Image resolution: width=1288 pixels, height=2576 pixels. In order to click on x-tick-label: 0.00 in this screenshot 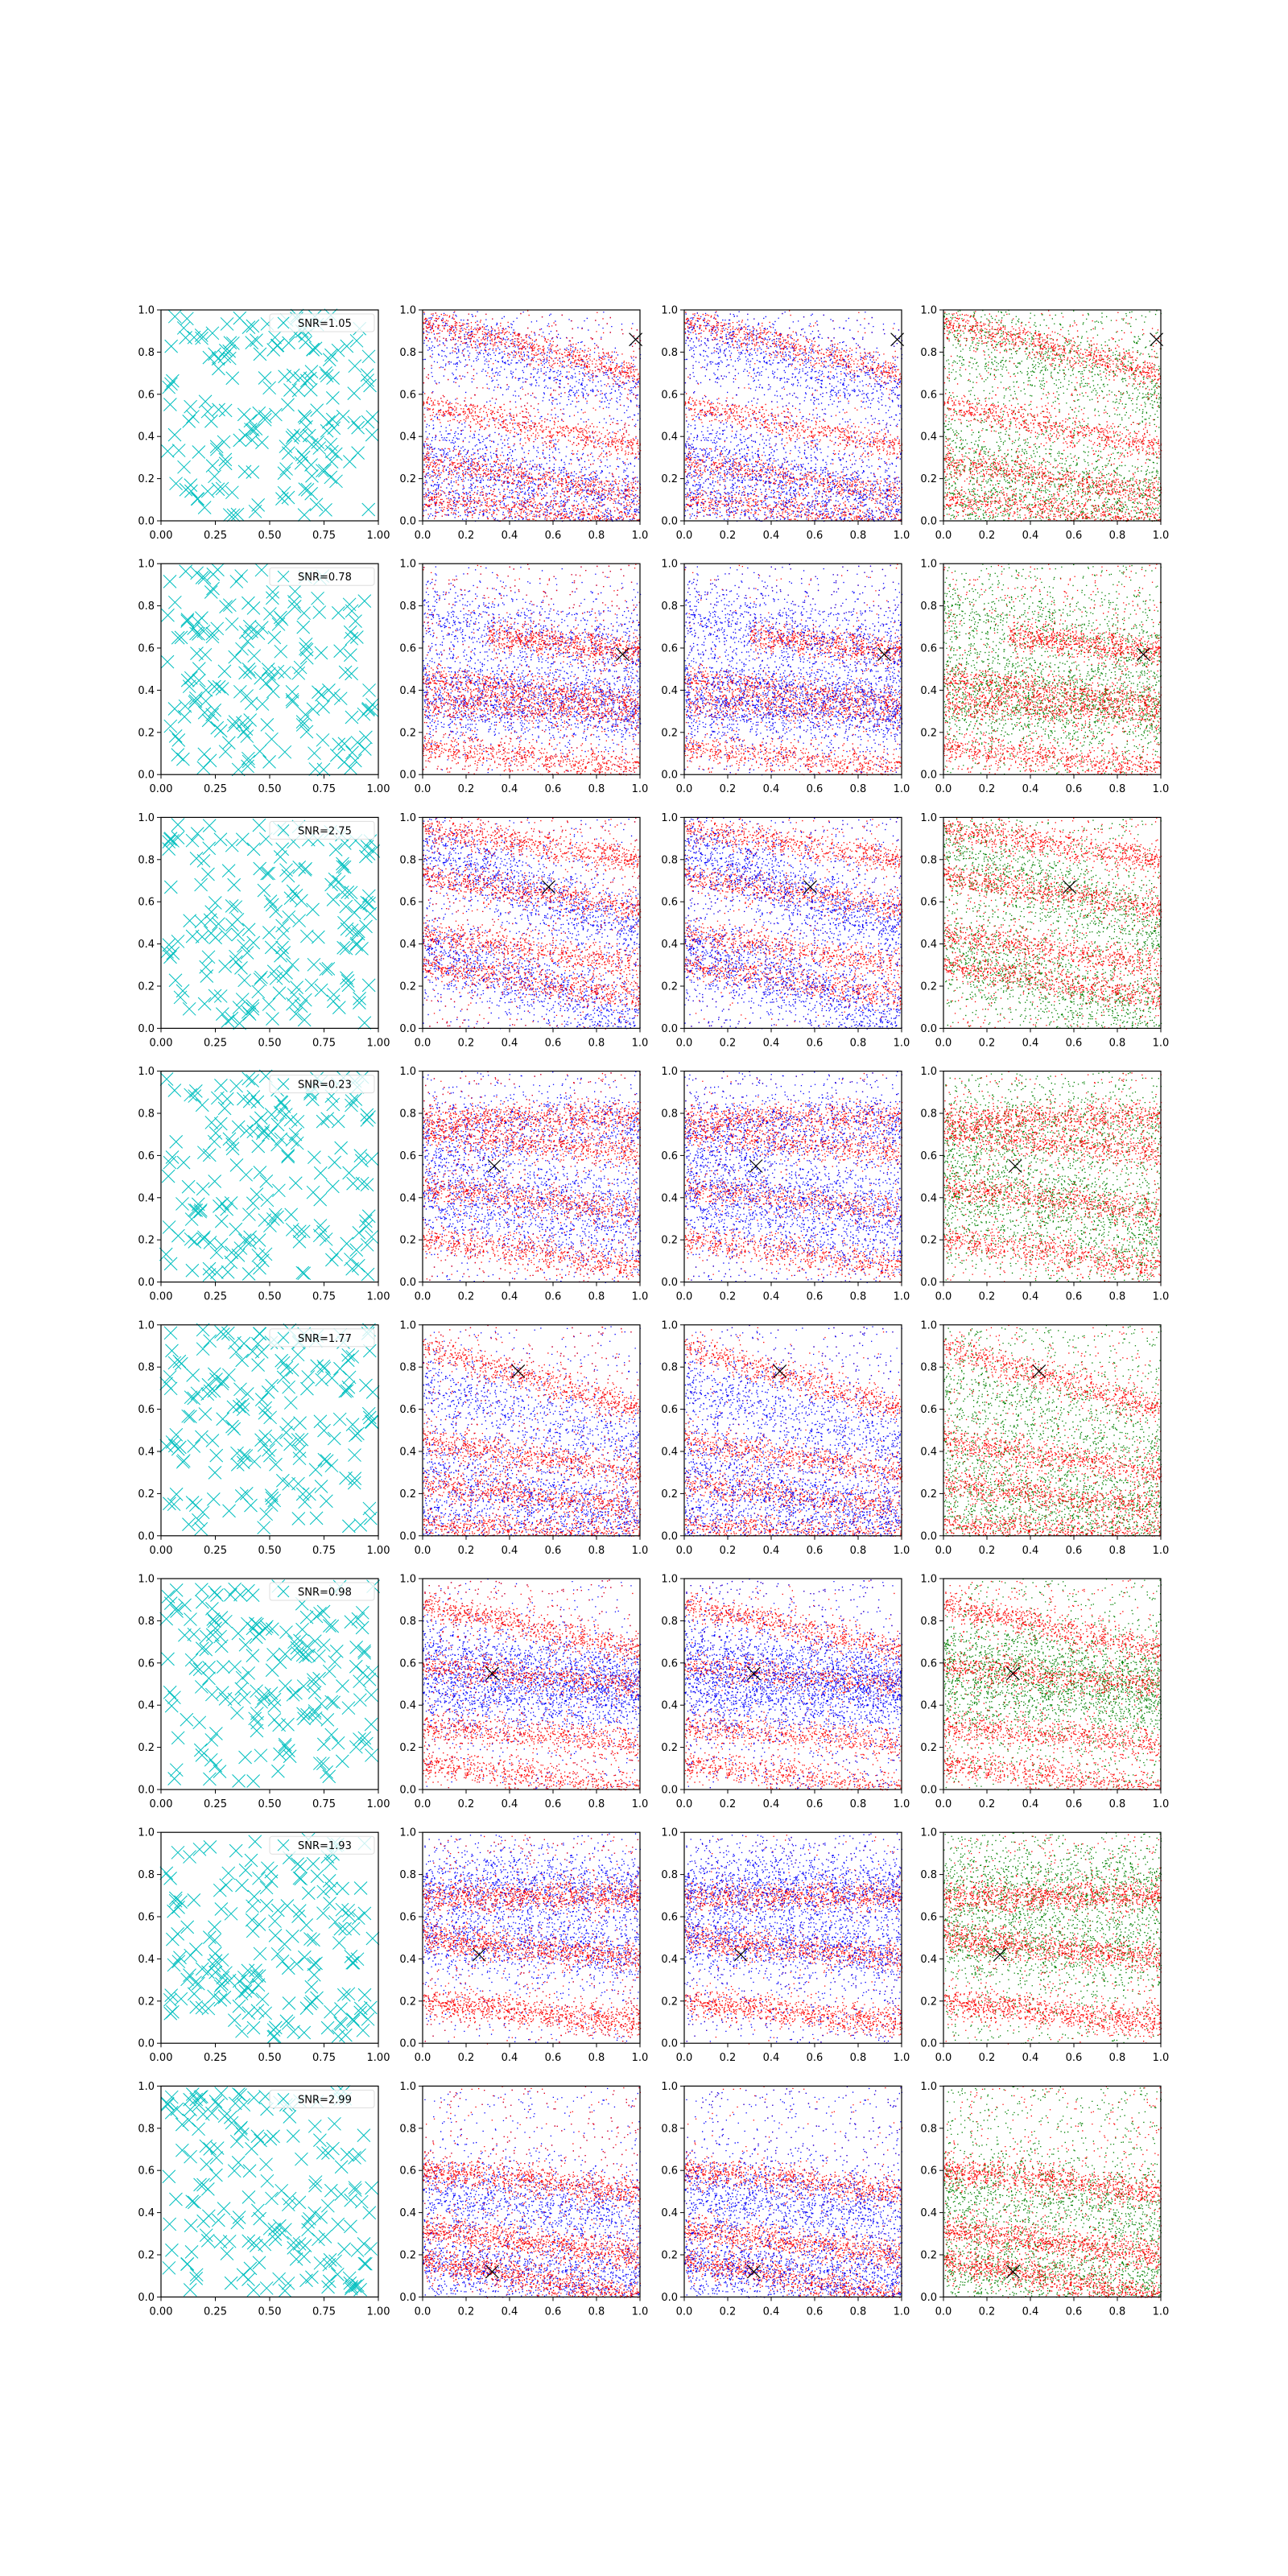, I will do `click(161, 2058)`.